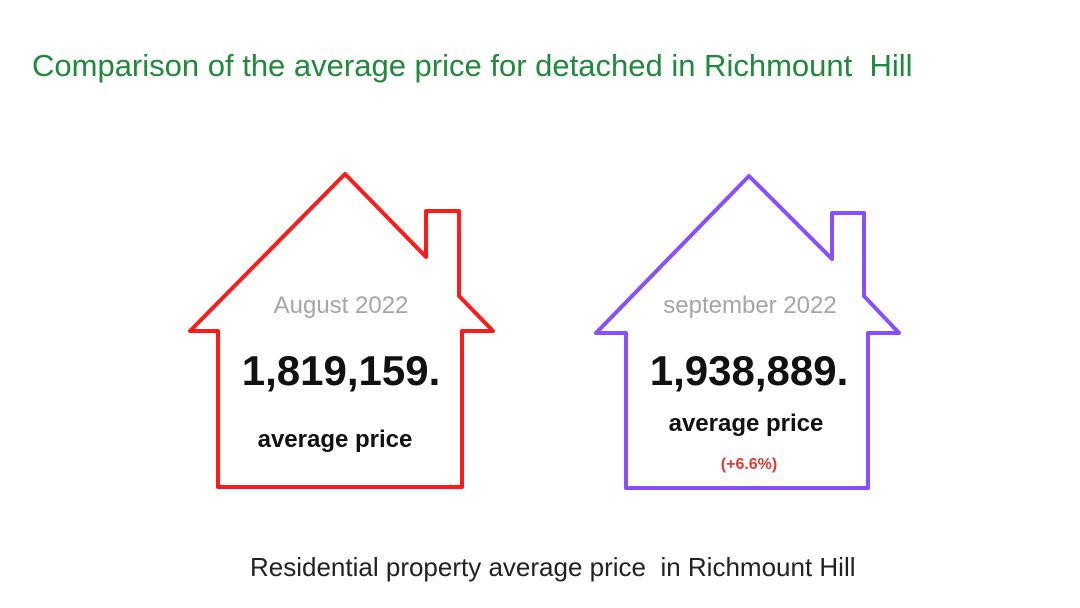 This screenshot has height=608, width=1080. What do you see at coordinates (746, 423) in the screenshot?
I see `house-caption-september: average price` at bounding box center [746, 423].